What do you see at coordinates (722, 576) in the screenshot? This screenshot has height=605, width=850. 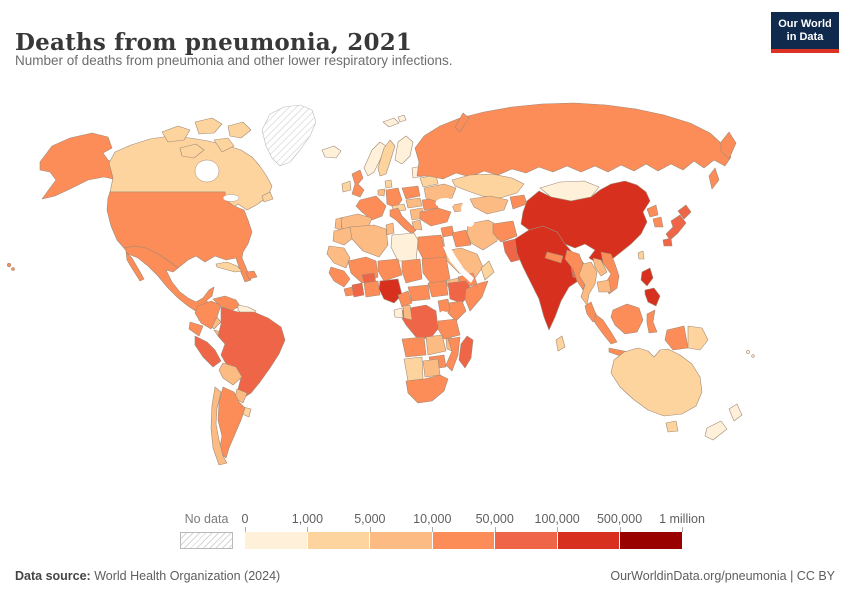 I see `footer-attribution: OurWorldinData.org/pneumonia | CC BY` at bounding box center [722, 576].